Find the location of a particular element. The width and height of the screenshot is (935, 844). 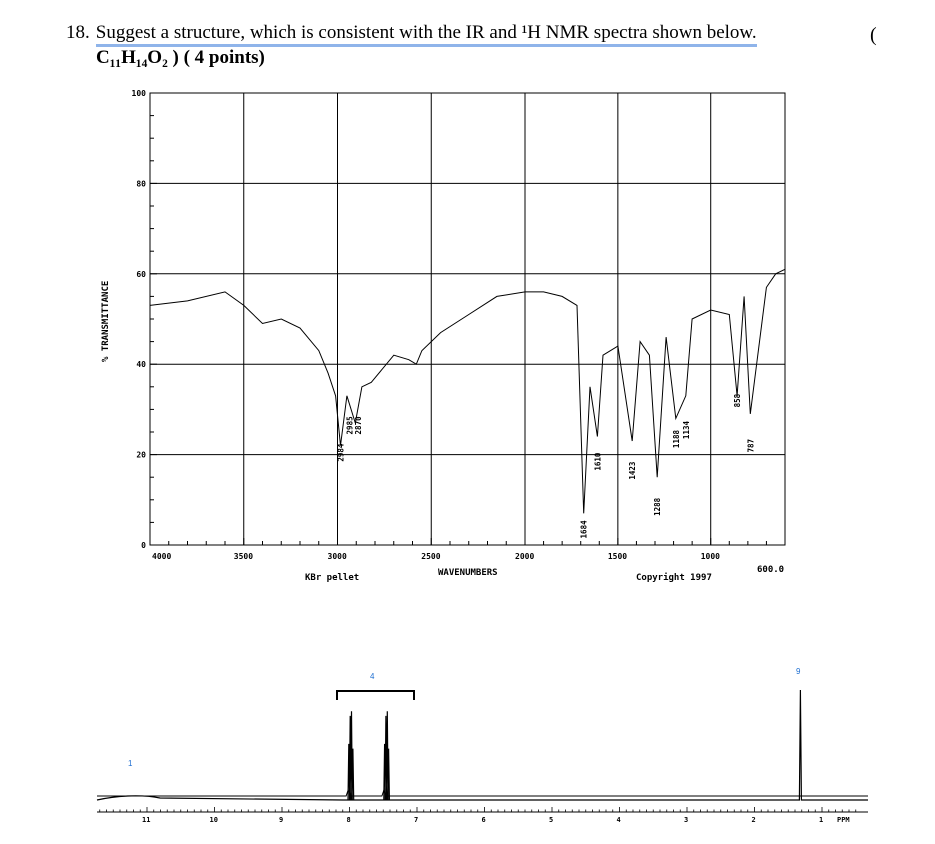

ir-ytick-label: 60 is located at coordinates (141, 274).